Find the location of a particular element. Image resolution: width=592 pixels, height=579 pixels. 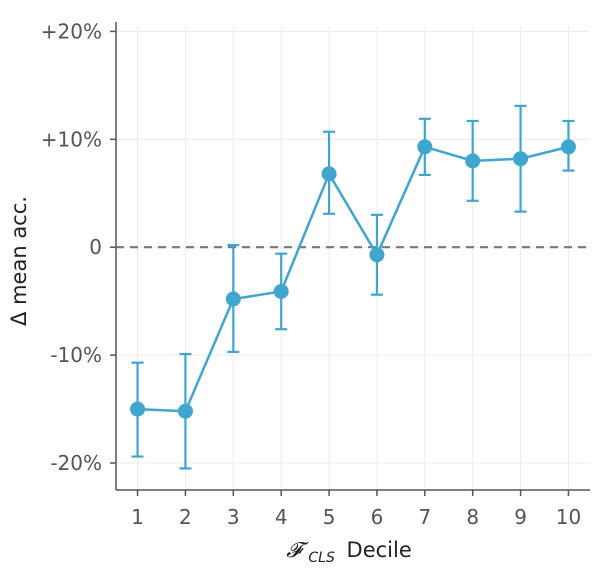

x-tick-label: 2 is located at coordinates (185, 517).